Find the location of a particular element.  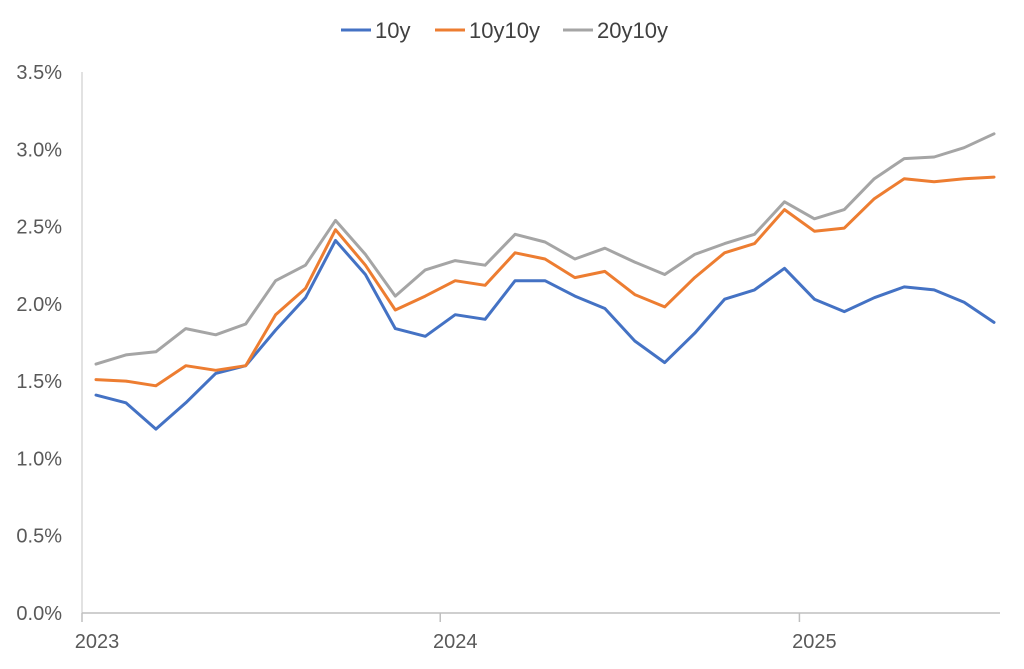

y-tick-label: 0.0% is located at coordinates (39, 614).